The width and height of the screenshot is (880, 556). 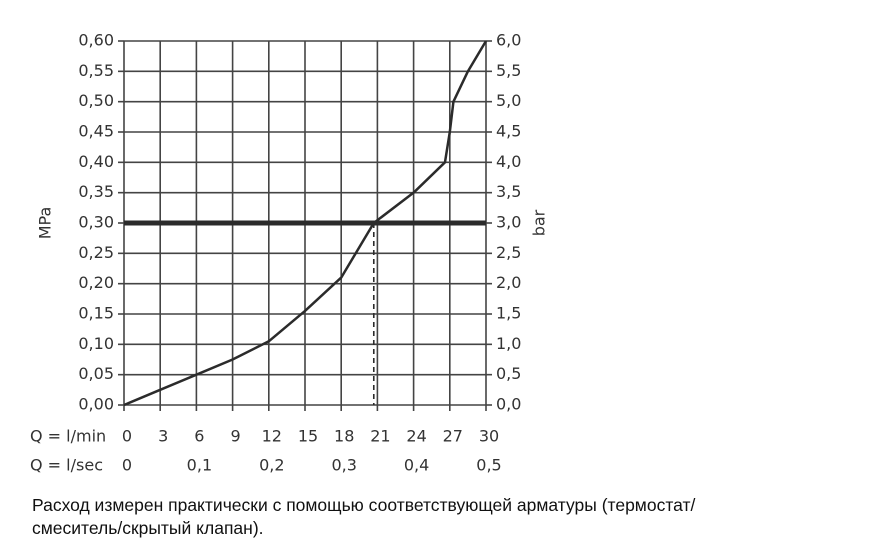 I want to click on y2-tick-label: 1,0, so click(x=508, y=343).